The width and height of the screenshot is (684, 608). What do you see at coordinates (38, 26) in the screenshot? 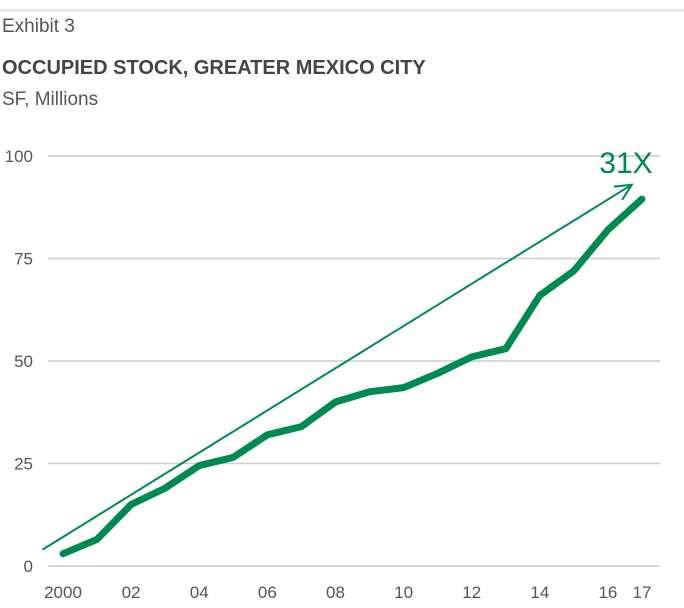
I see `exhibit-label: Exhibit 3` at bounding box center [38, 26].